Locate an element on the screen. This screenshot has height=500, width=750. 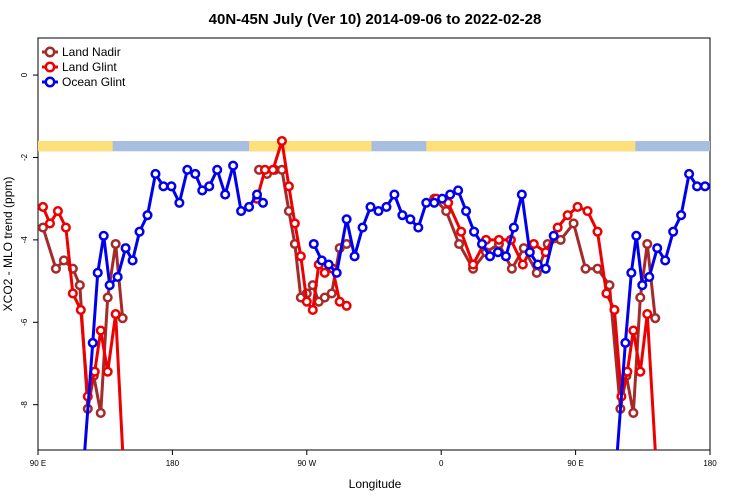
land-ocean-strip is located at coordinates (374, 146).